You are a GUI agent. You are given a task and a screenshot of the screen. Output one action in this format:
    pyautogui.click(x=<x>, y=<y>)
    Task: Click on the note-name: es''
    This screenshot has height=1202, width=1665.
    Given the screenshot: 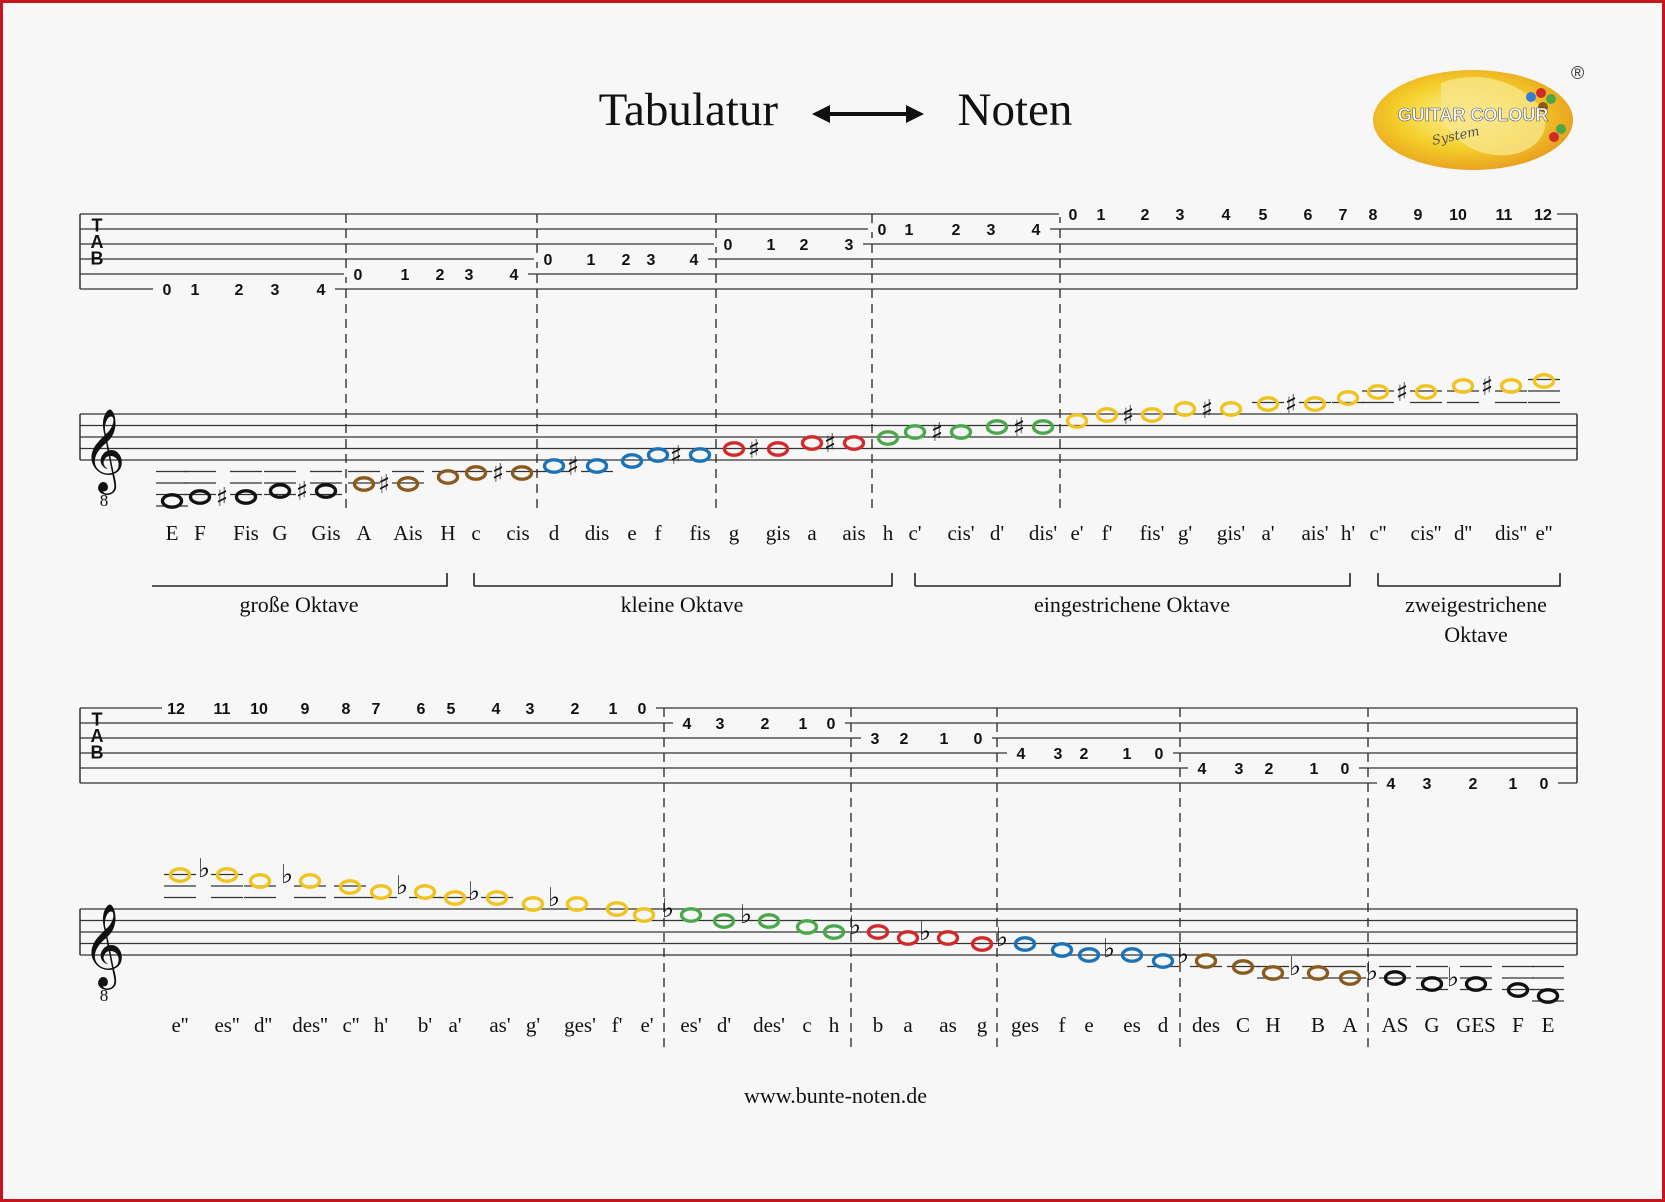 What is the action you would take?
    pyautogui.click(x=226, y=1025)
    